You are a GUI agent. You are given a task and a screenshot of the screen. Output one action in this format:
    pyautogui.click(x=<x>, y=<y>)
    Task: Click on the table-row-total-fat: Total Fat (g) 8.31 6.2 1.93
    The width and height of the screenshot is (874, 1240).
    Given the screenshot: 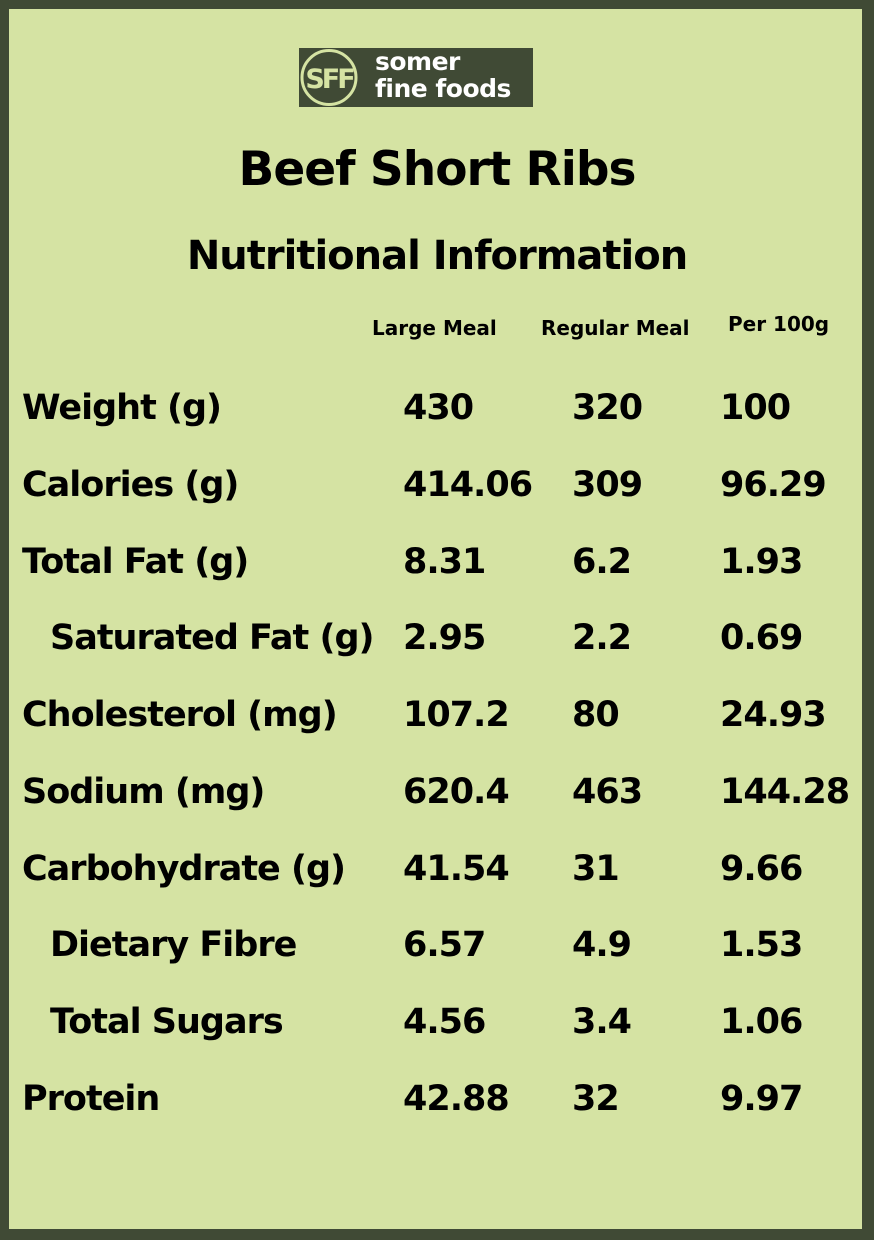 What is the action you would take?
    pyautogui.click(x=437, y=572)
    